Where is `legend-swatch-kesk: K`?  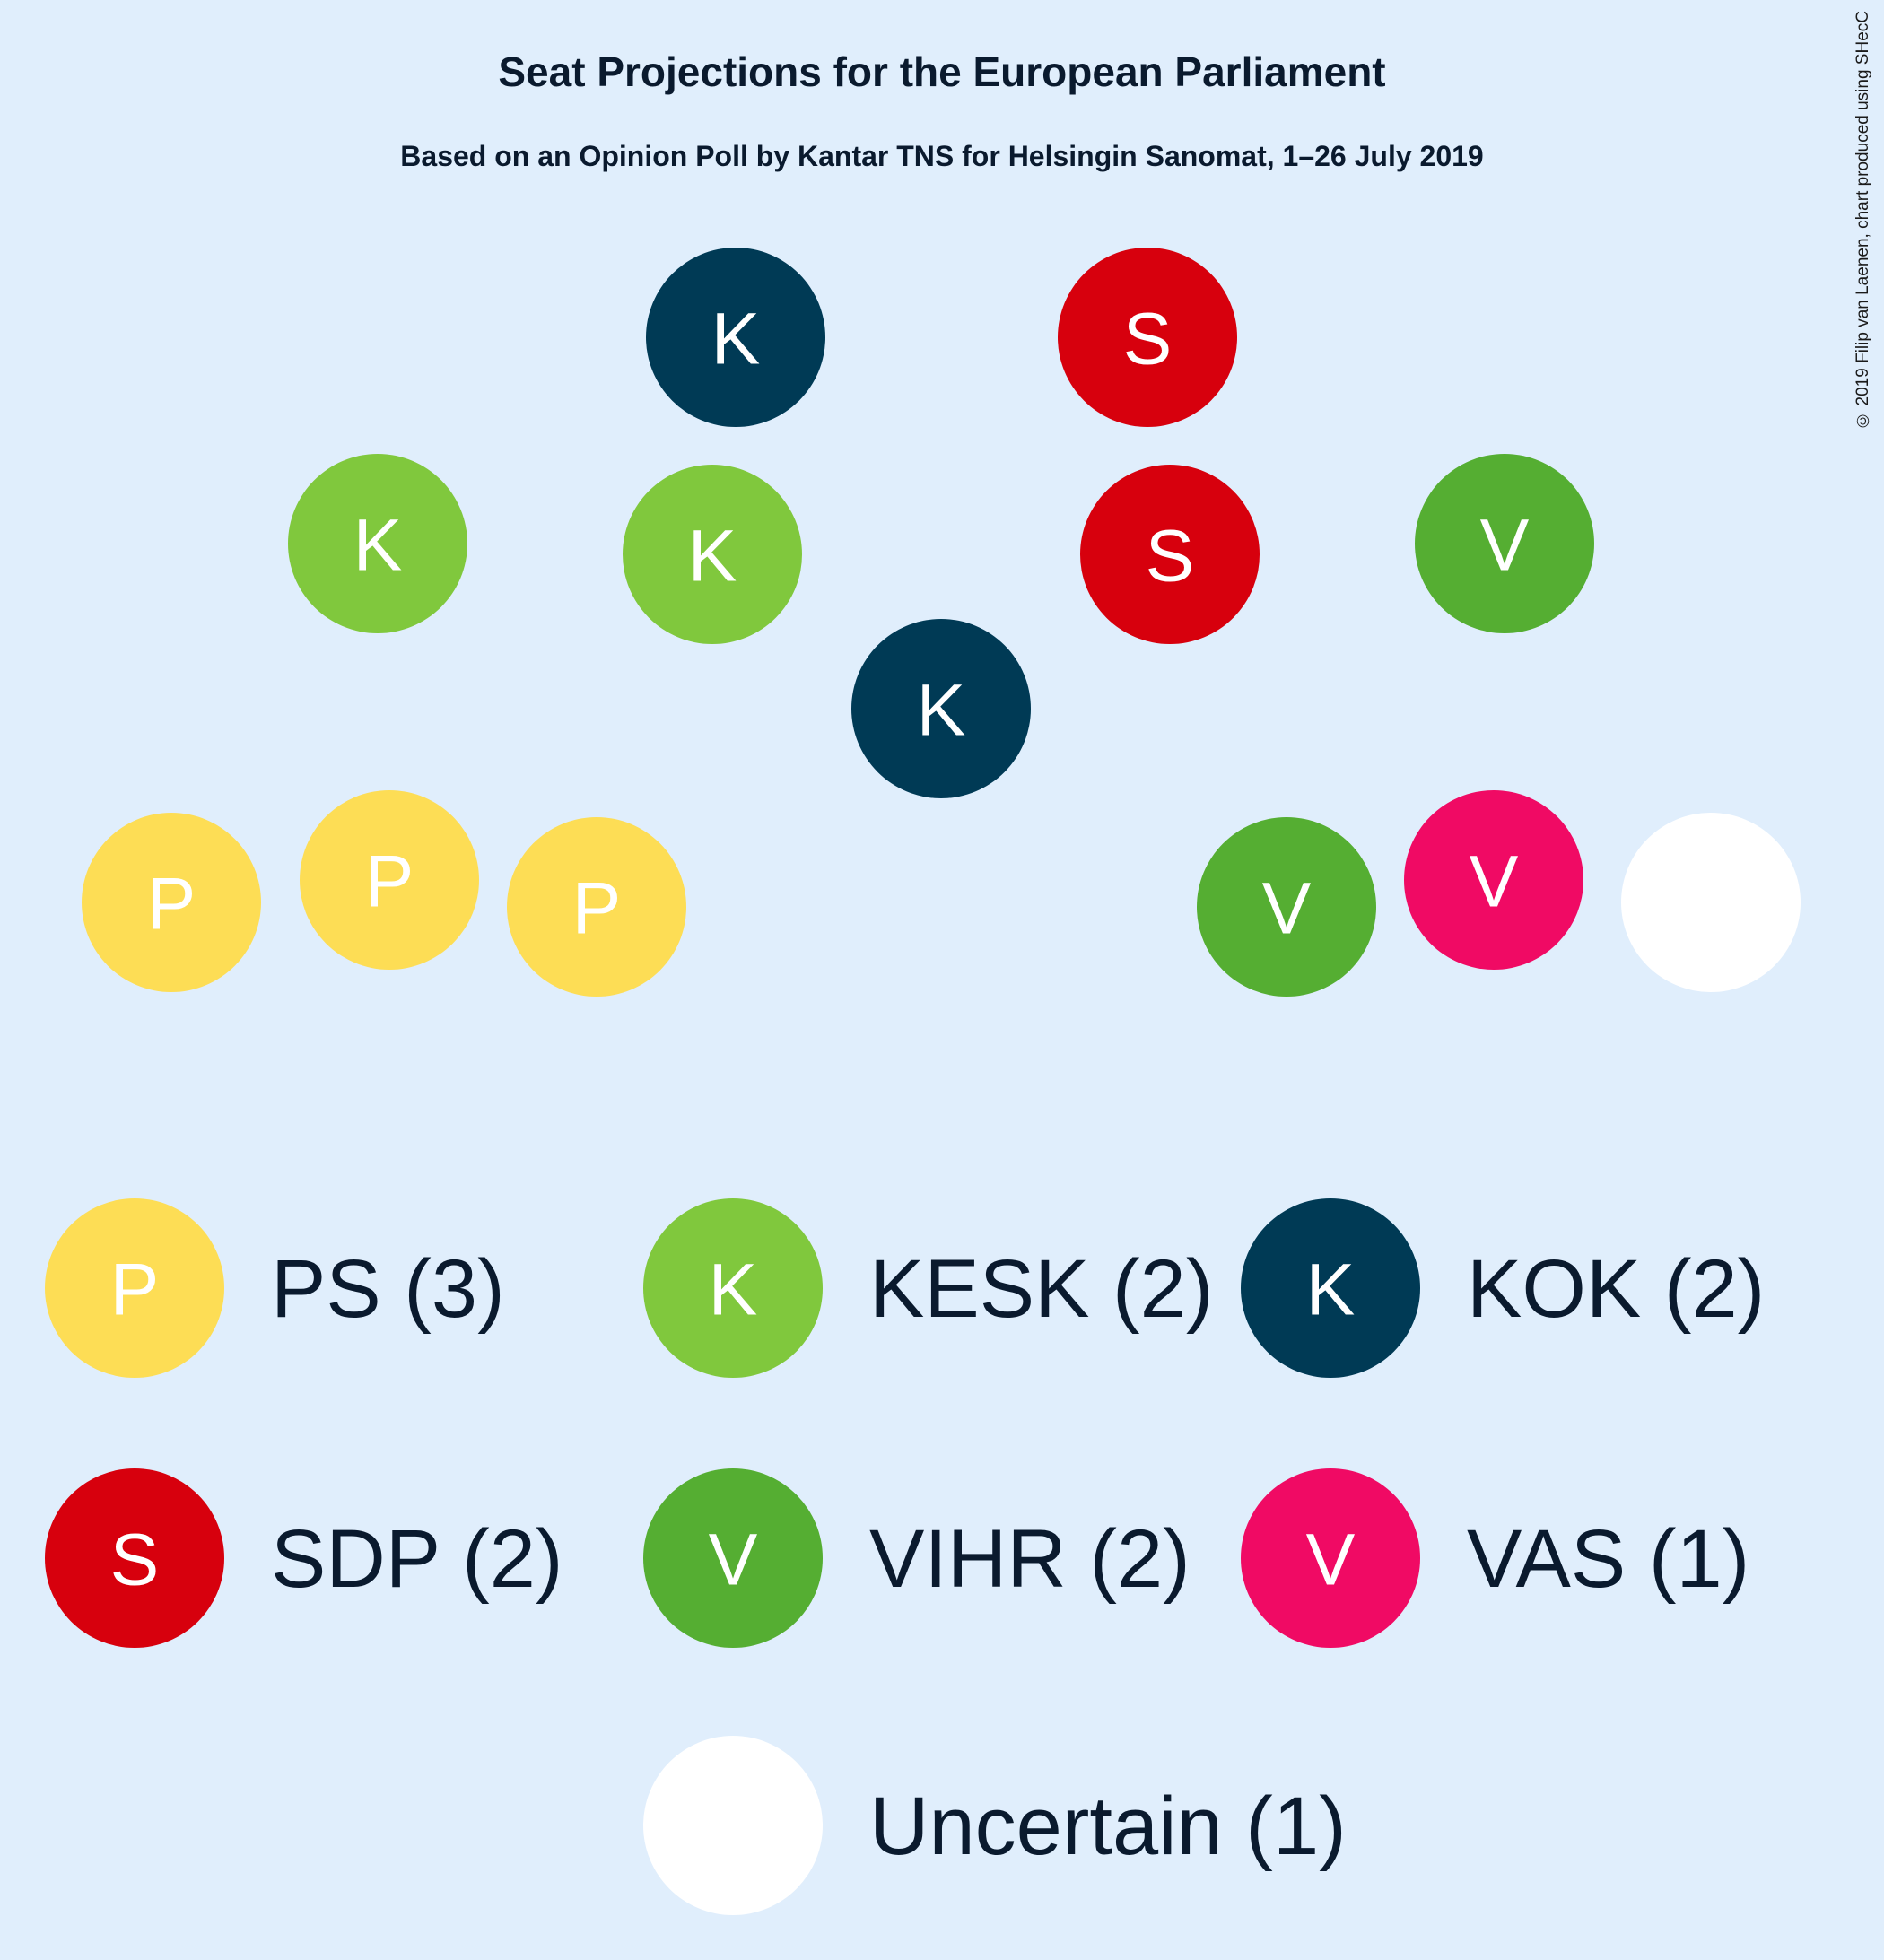 legend-swatch-kesk: K is located at coordinates (733, 1288).